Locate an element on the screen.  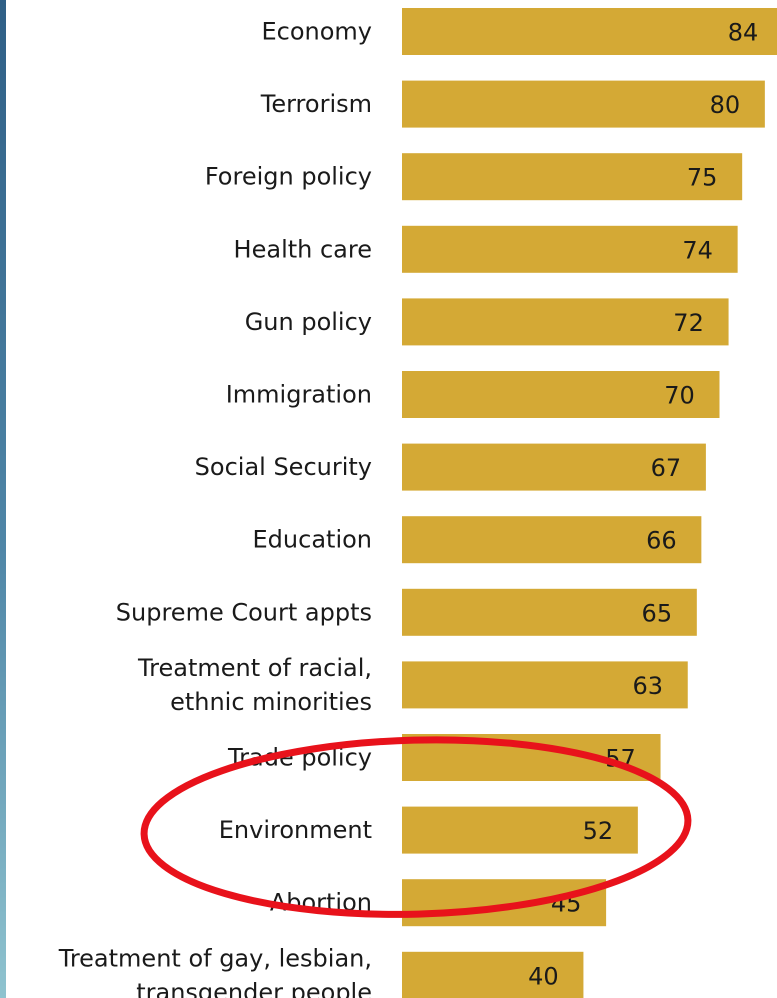
category-label-health-care: Health care is located at coordinates (303, 249).